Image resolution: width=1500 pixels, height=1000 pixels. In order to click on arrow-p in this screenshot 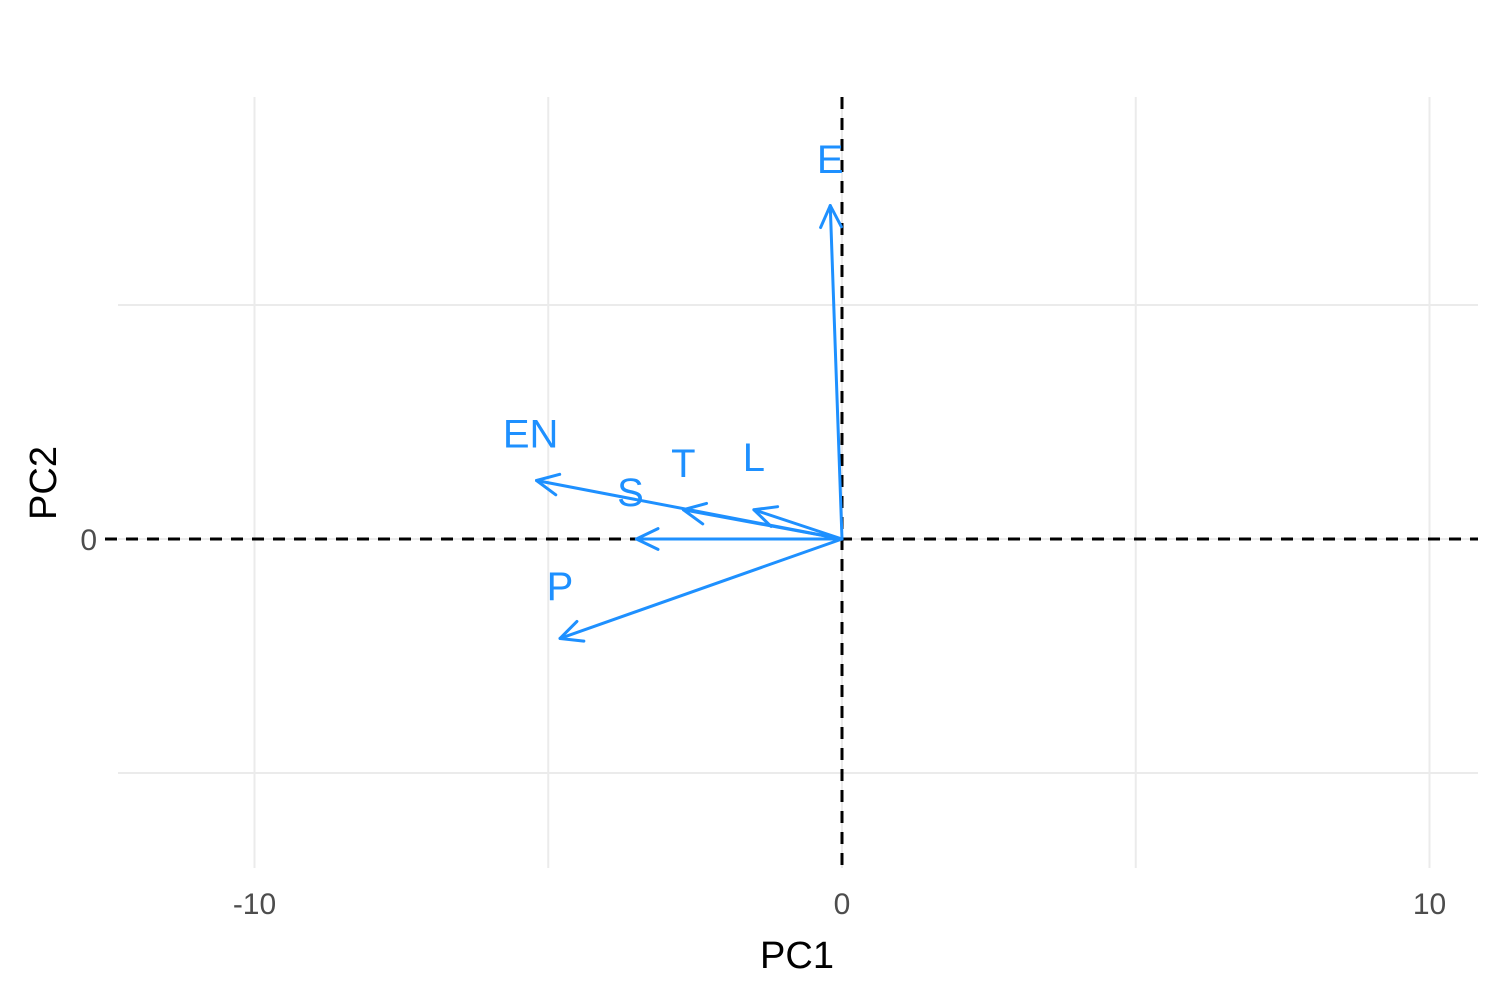, I will do `click(701, 588)`.